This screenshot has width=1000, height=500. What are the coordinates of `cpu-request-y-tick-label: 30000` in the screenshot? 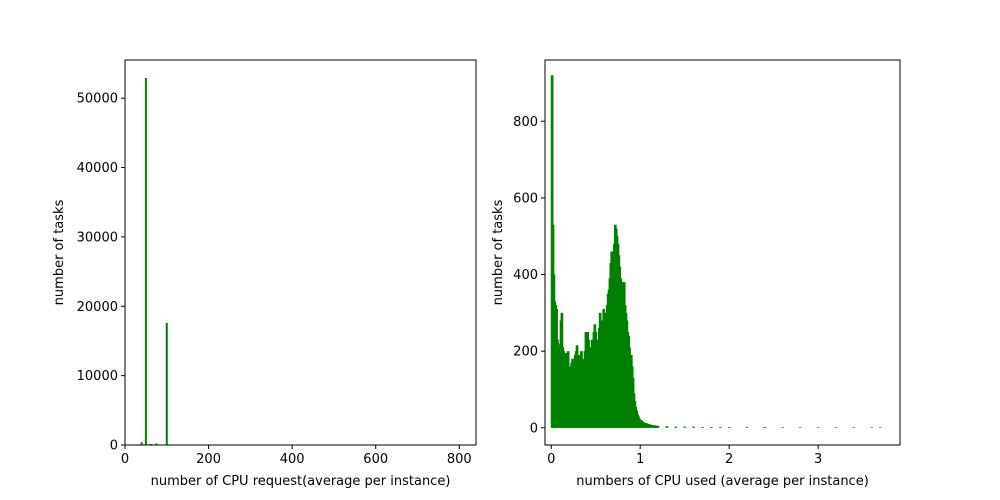 It's located at (97, 237).